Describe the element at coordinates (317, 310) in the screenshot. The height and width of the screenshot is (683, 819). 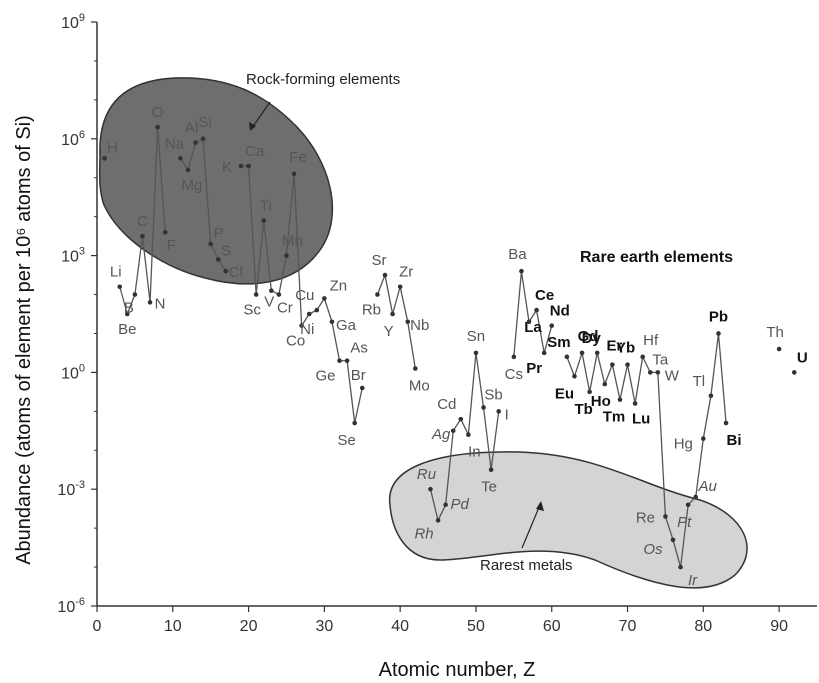
I see `point-Cu` at that location.